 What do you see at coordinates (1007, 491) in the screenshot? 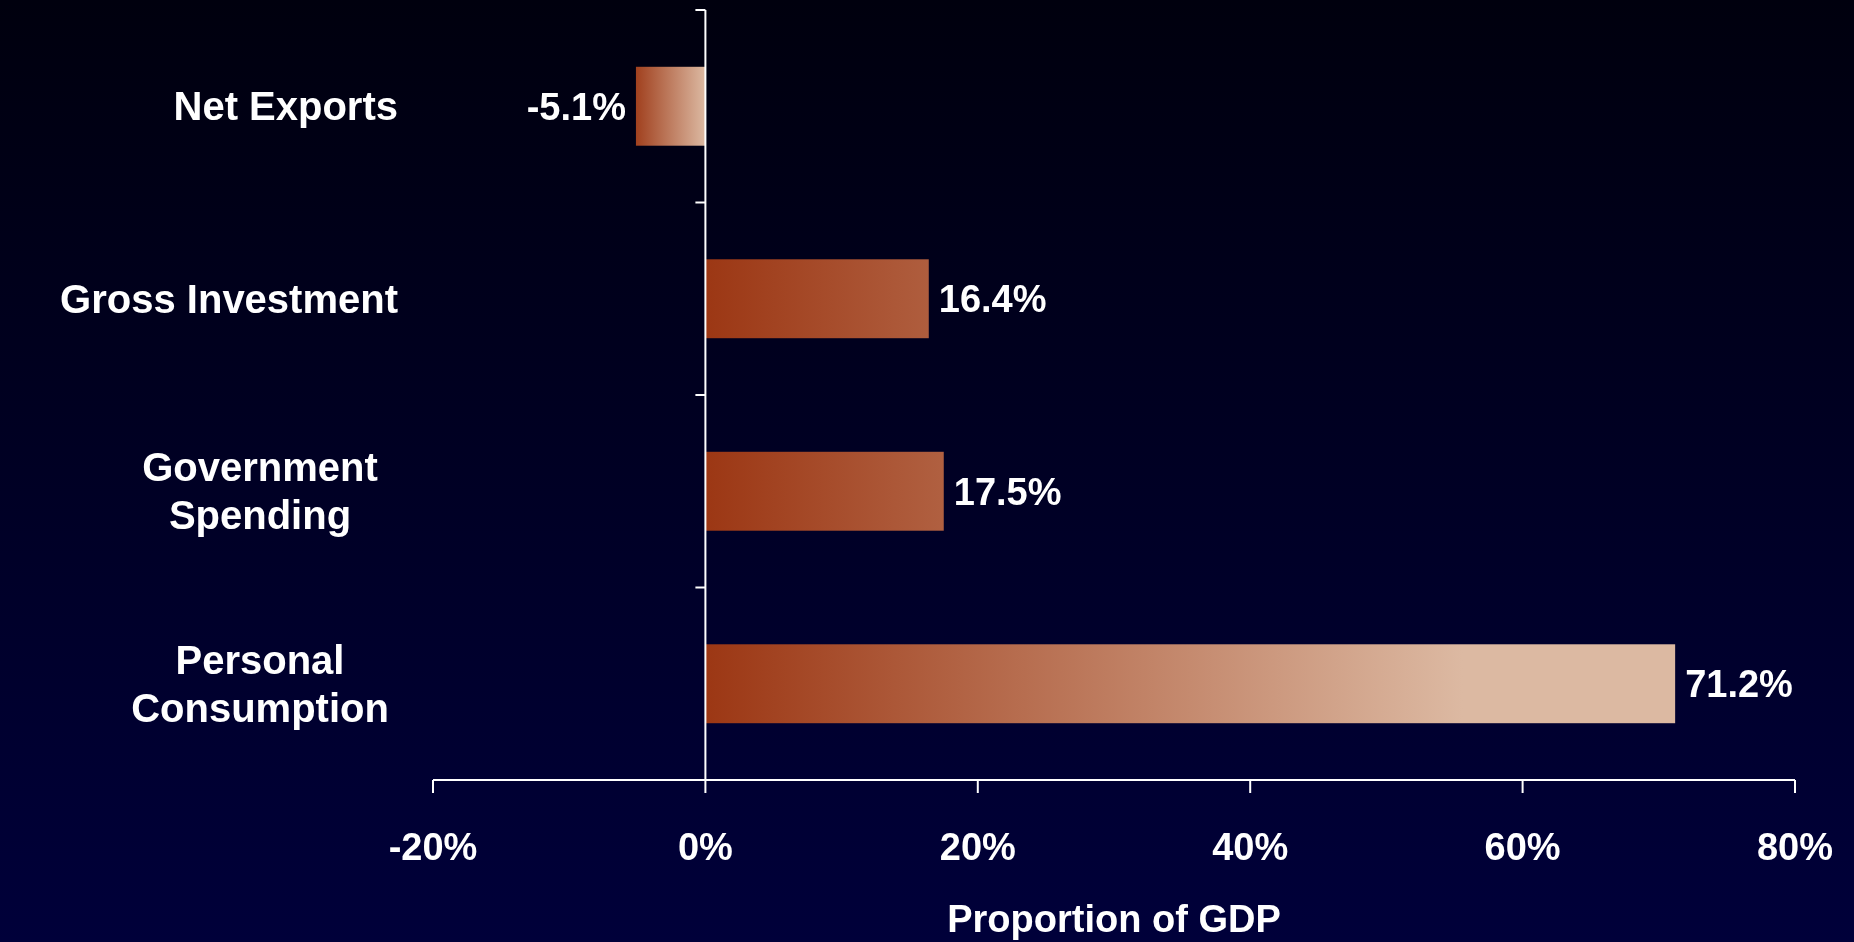
I see `data-label: 17.5%` at bounding box center [1007, 491].